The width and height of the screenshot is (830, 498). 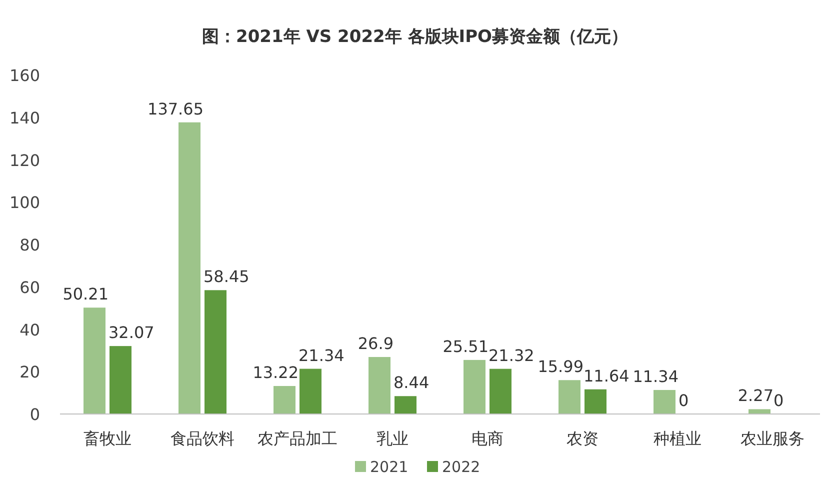 What do you see at coordinates (756, 396) in the screenshot?
I see `data-label: 2.27` at bounding box center [756, 396].